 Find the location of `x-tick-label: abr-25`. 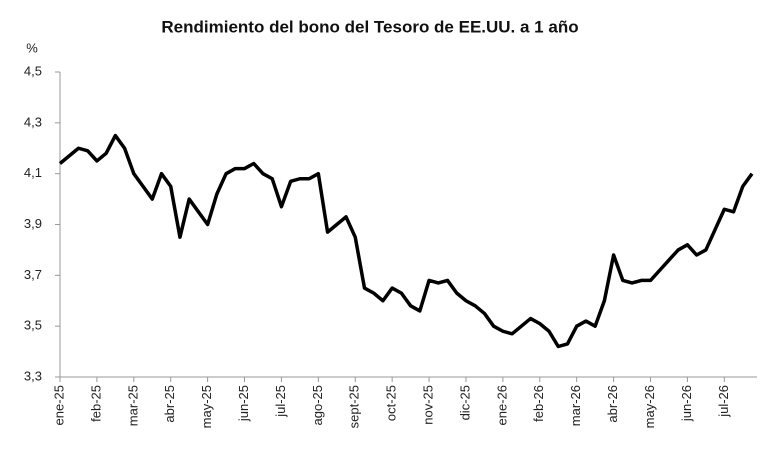

x-tick-label: abr-25 is located at coordinates (169, 404).